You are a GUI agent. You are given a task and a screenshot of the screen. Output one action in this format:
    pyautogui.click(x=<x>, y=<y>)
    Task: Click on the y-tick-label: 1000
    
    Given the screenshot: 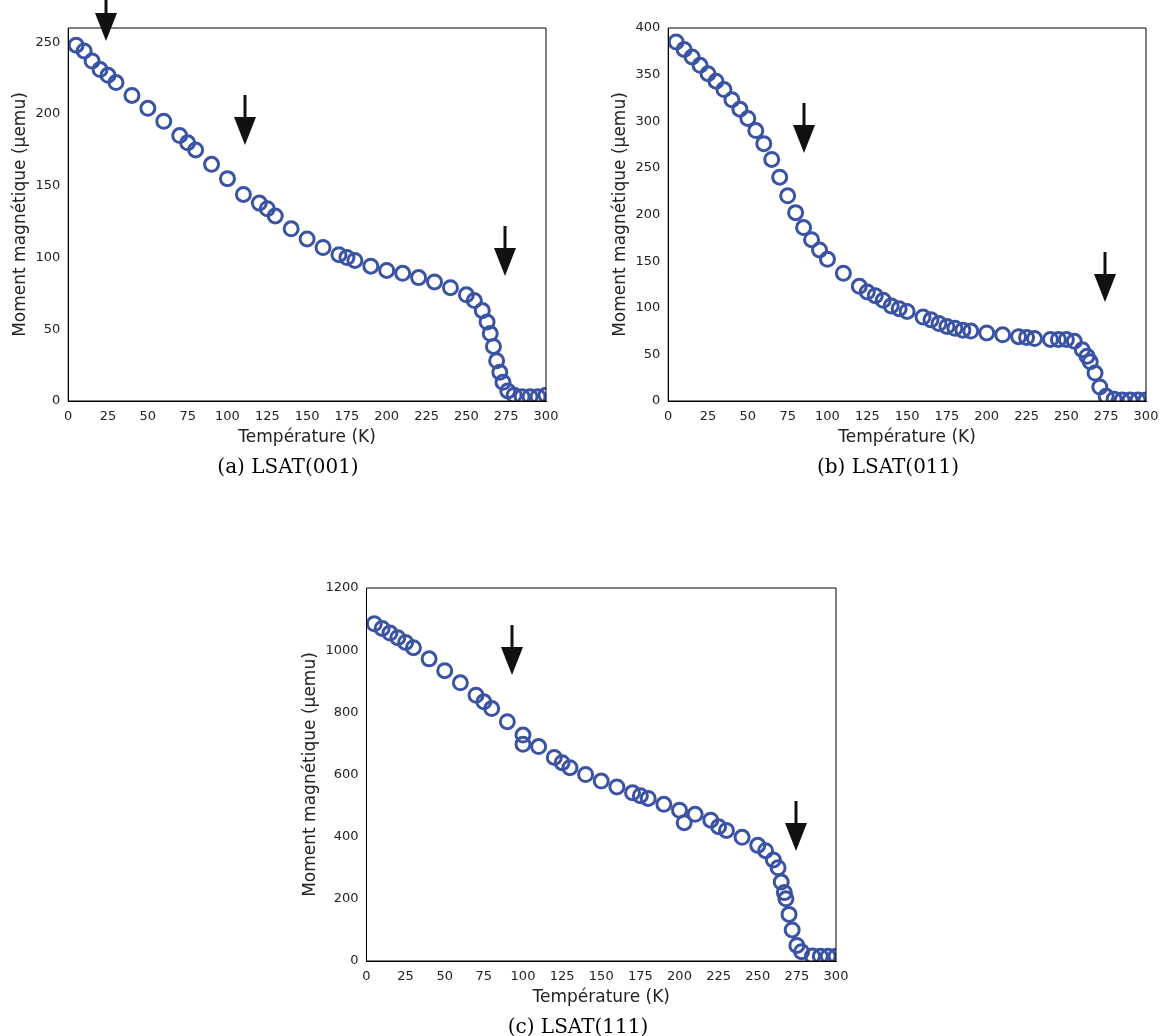 What is the action you would take?
    pyautogui.click(x=342, y=649)
    